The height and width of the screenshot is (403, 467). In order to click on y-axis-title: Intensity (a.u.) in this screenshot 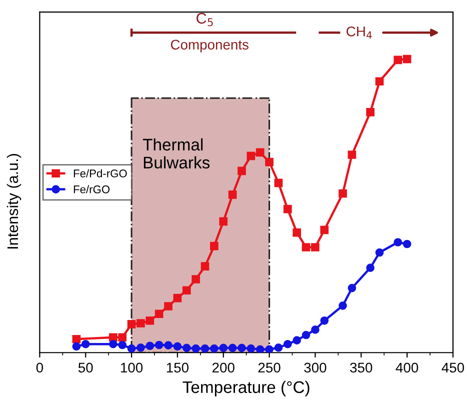, I will do `click(14, 201)`.